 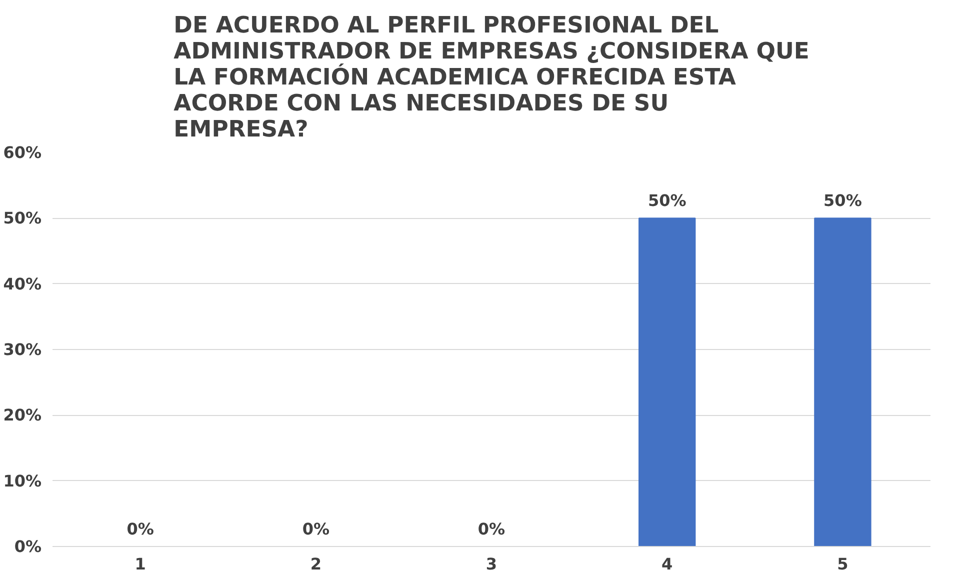 What do you see at coordinates (667, 564) in the screenshot?
I see `x-tick-label: 4` at bounding box center [667, 564].